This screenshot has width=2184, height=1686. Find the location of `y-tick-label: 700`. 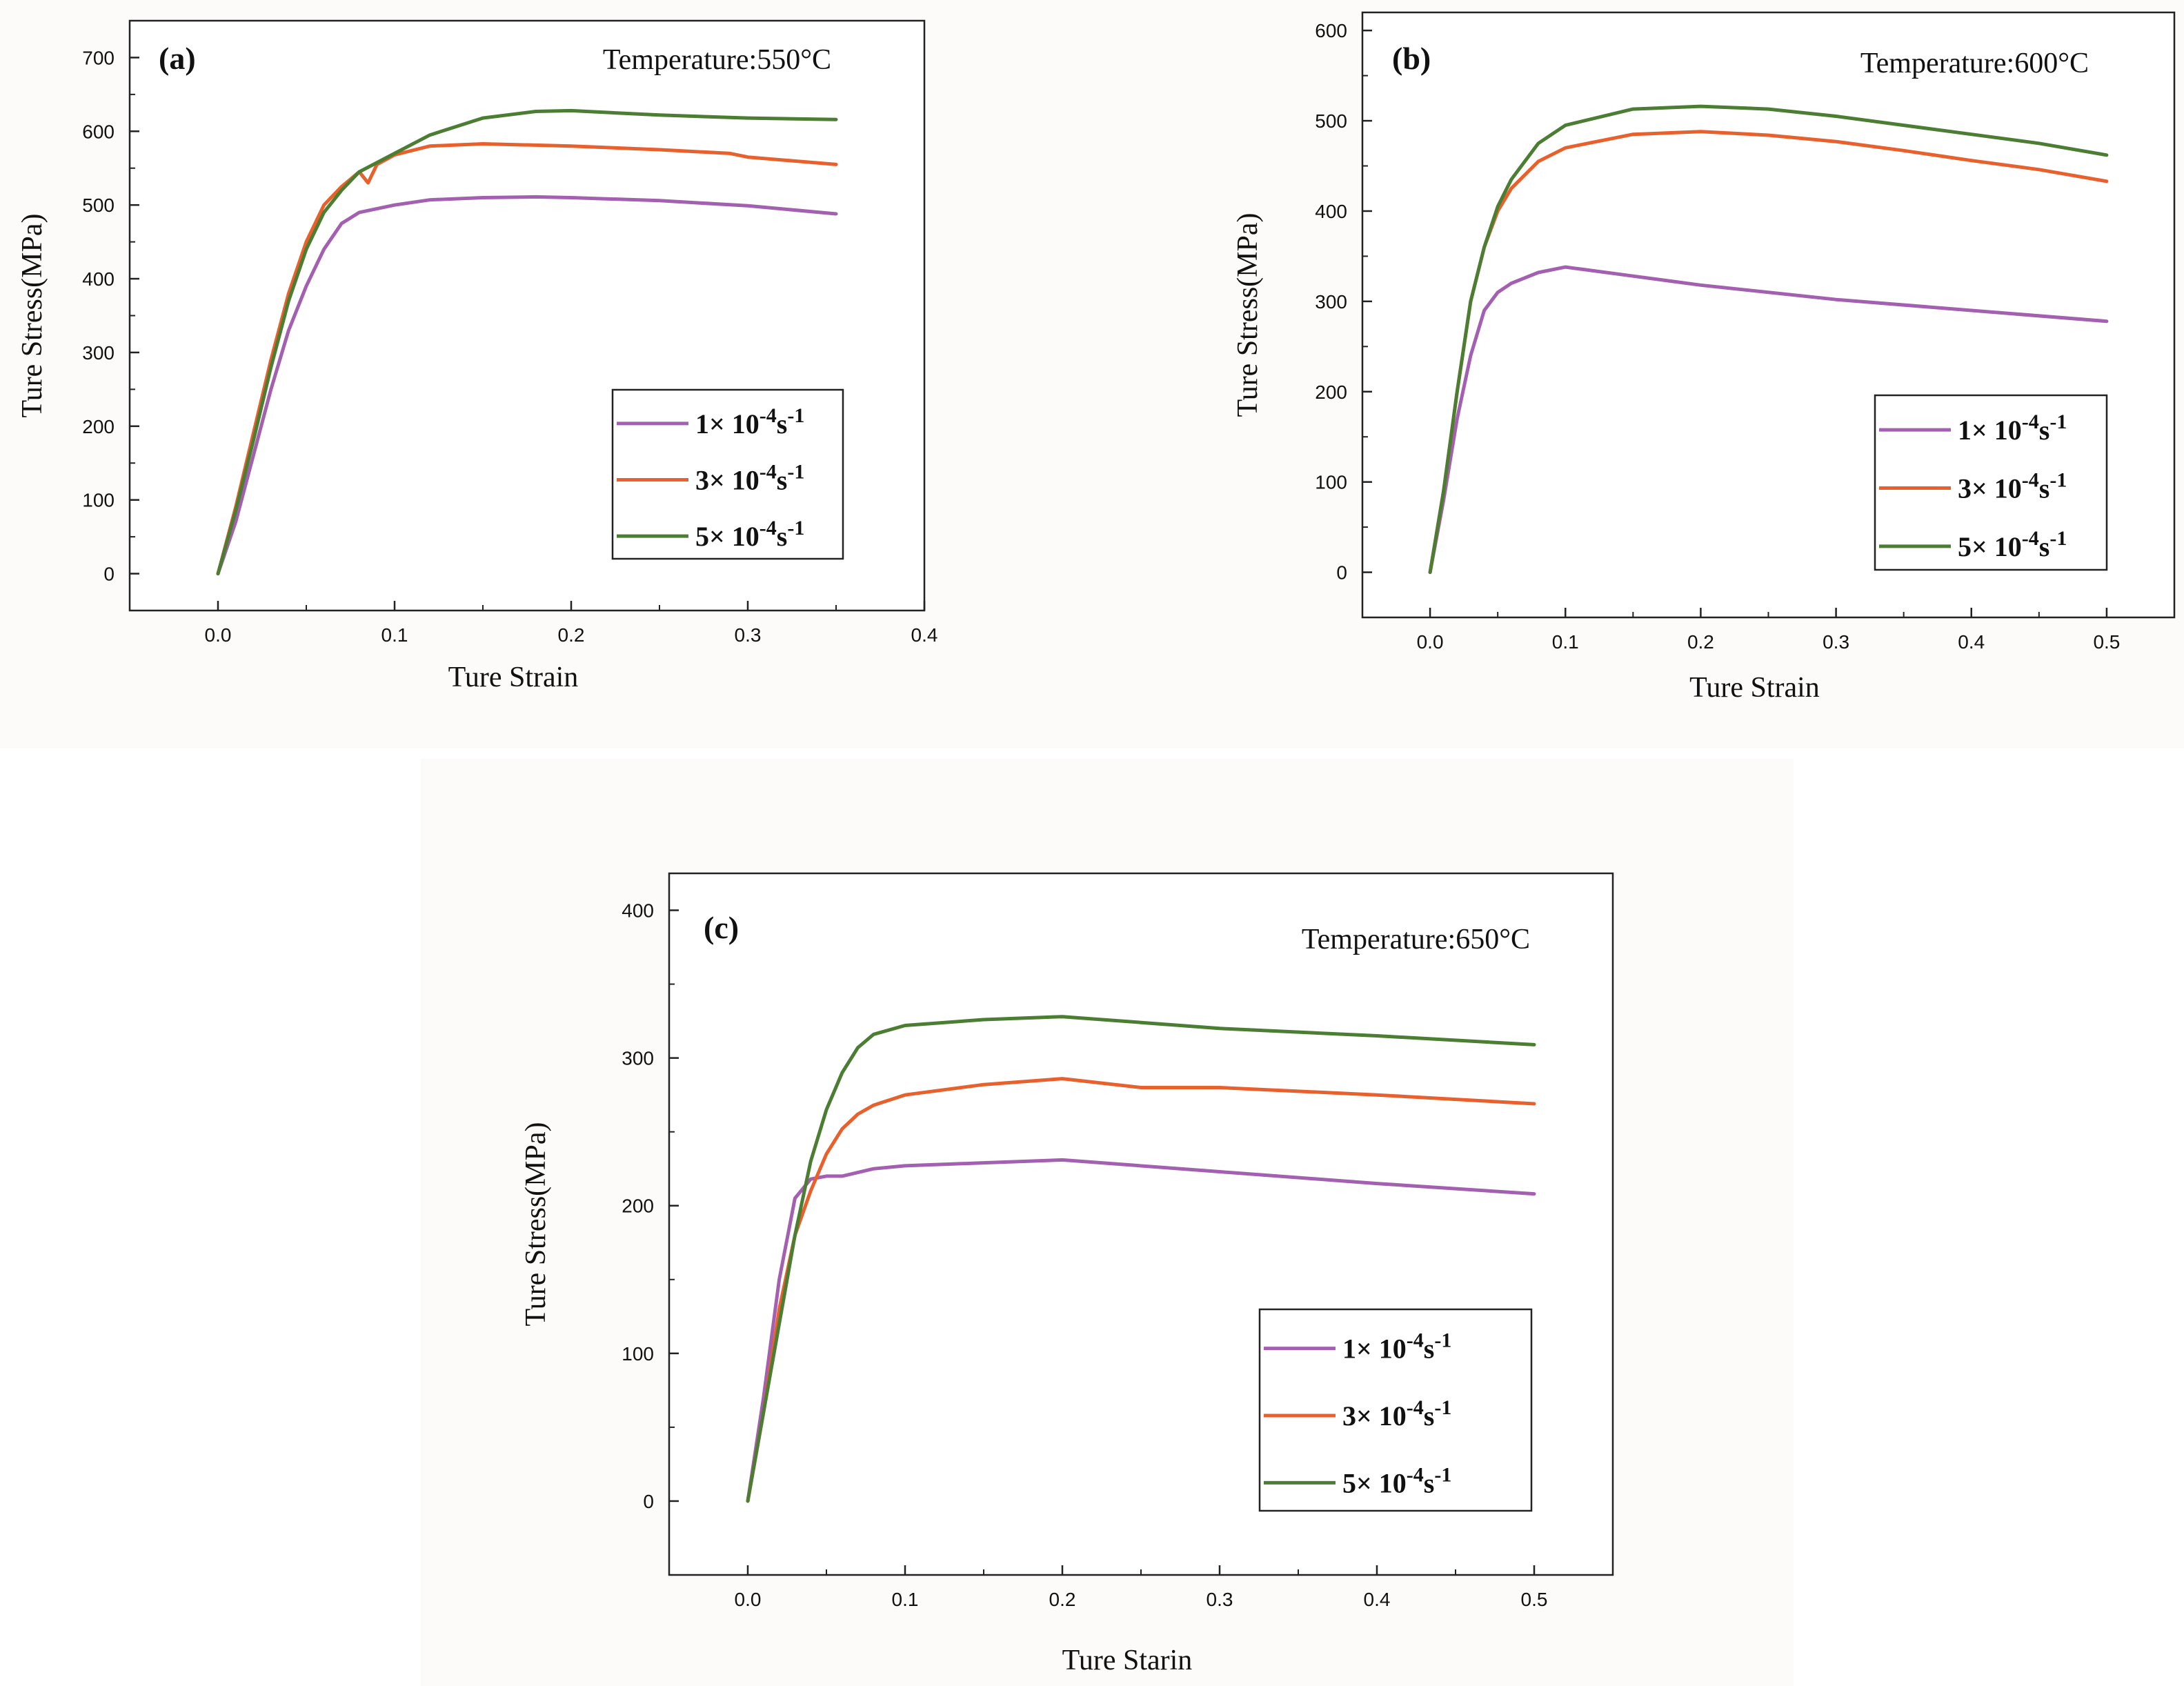

y-tick-label: 700 is located at coordinates (98, 57).